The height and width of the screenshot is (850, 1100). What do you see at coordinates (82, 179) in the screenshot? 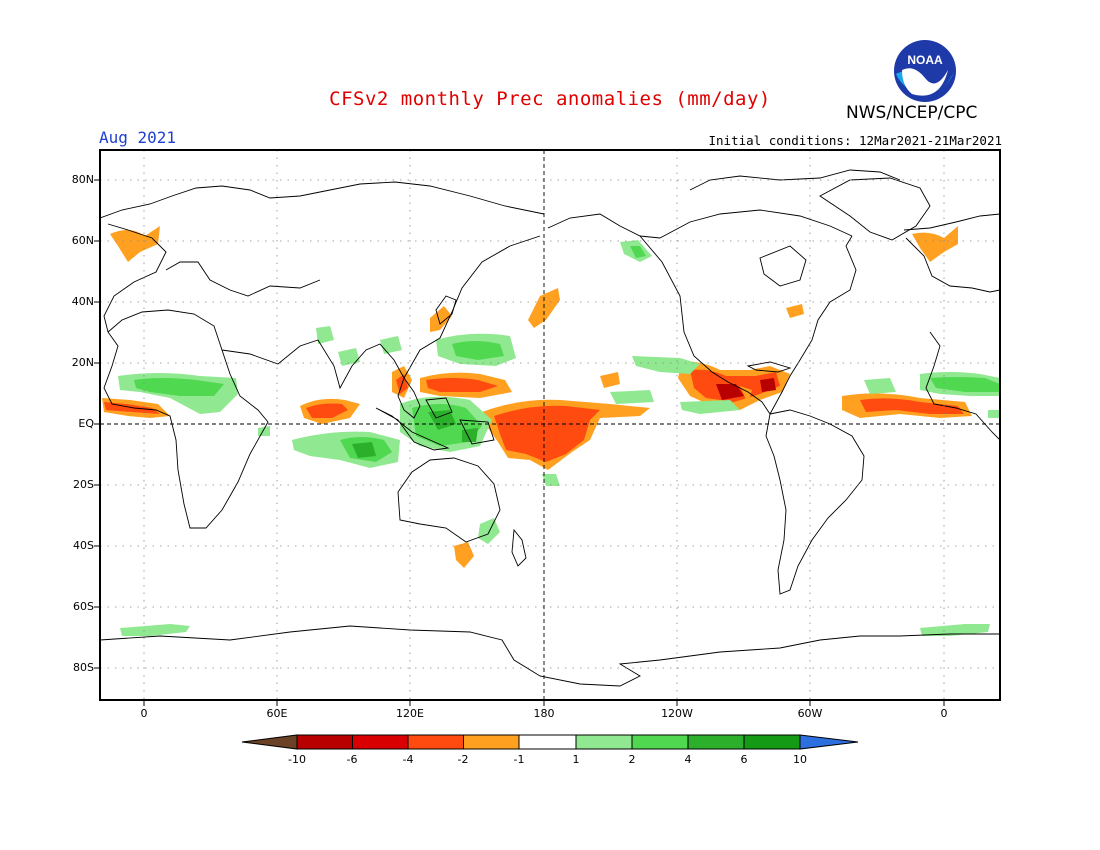
I see `lat-label: 80N` at bounding box center [82, 179].